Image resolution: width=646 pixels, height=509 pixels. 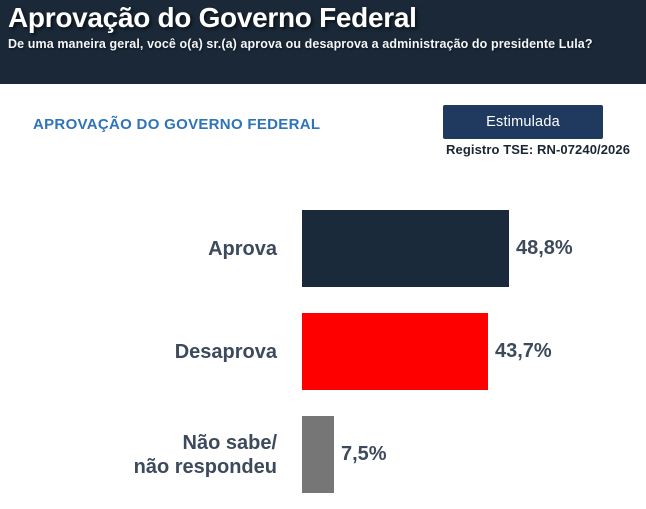 I want to click on bar-nao-sabe, so click(x=318, y=454).